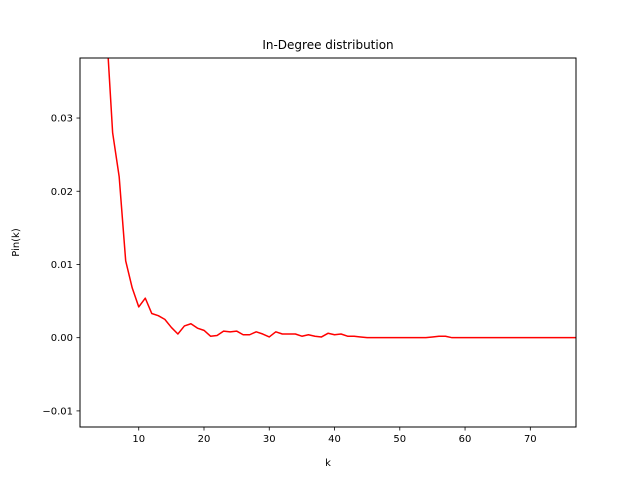 The image size is (640, 480). I want to click on x-tick-label: 10, so click(138, 439).